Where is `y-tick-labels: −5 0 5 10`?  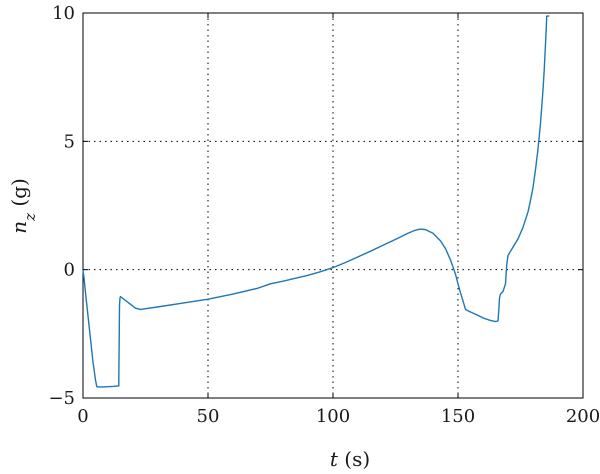
y-tick-labels: −5 0 5 10 is located at coordinates (61, 206).